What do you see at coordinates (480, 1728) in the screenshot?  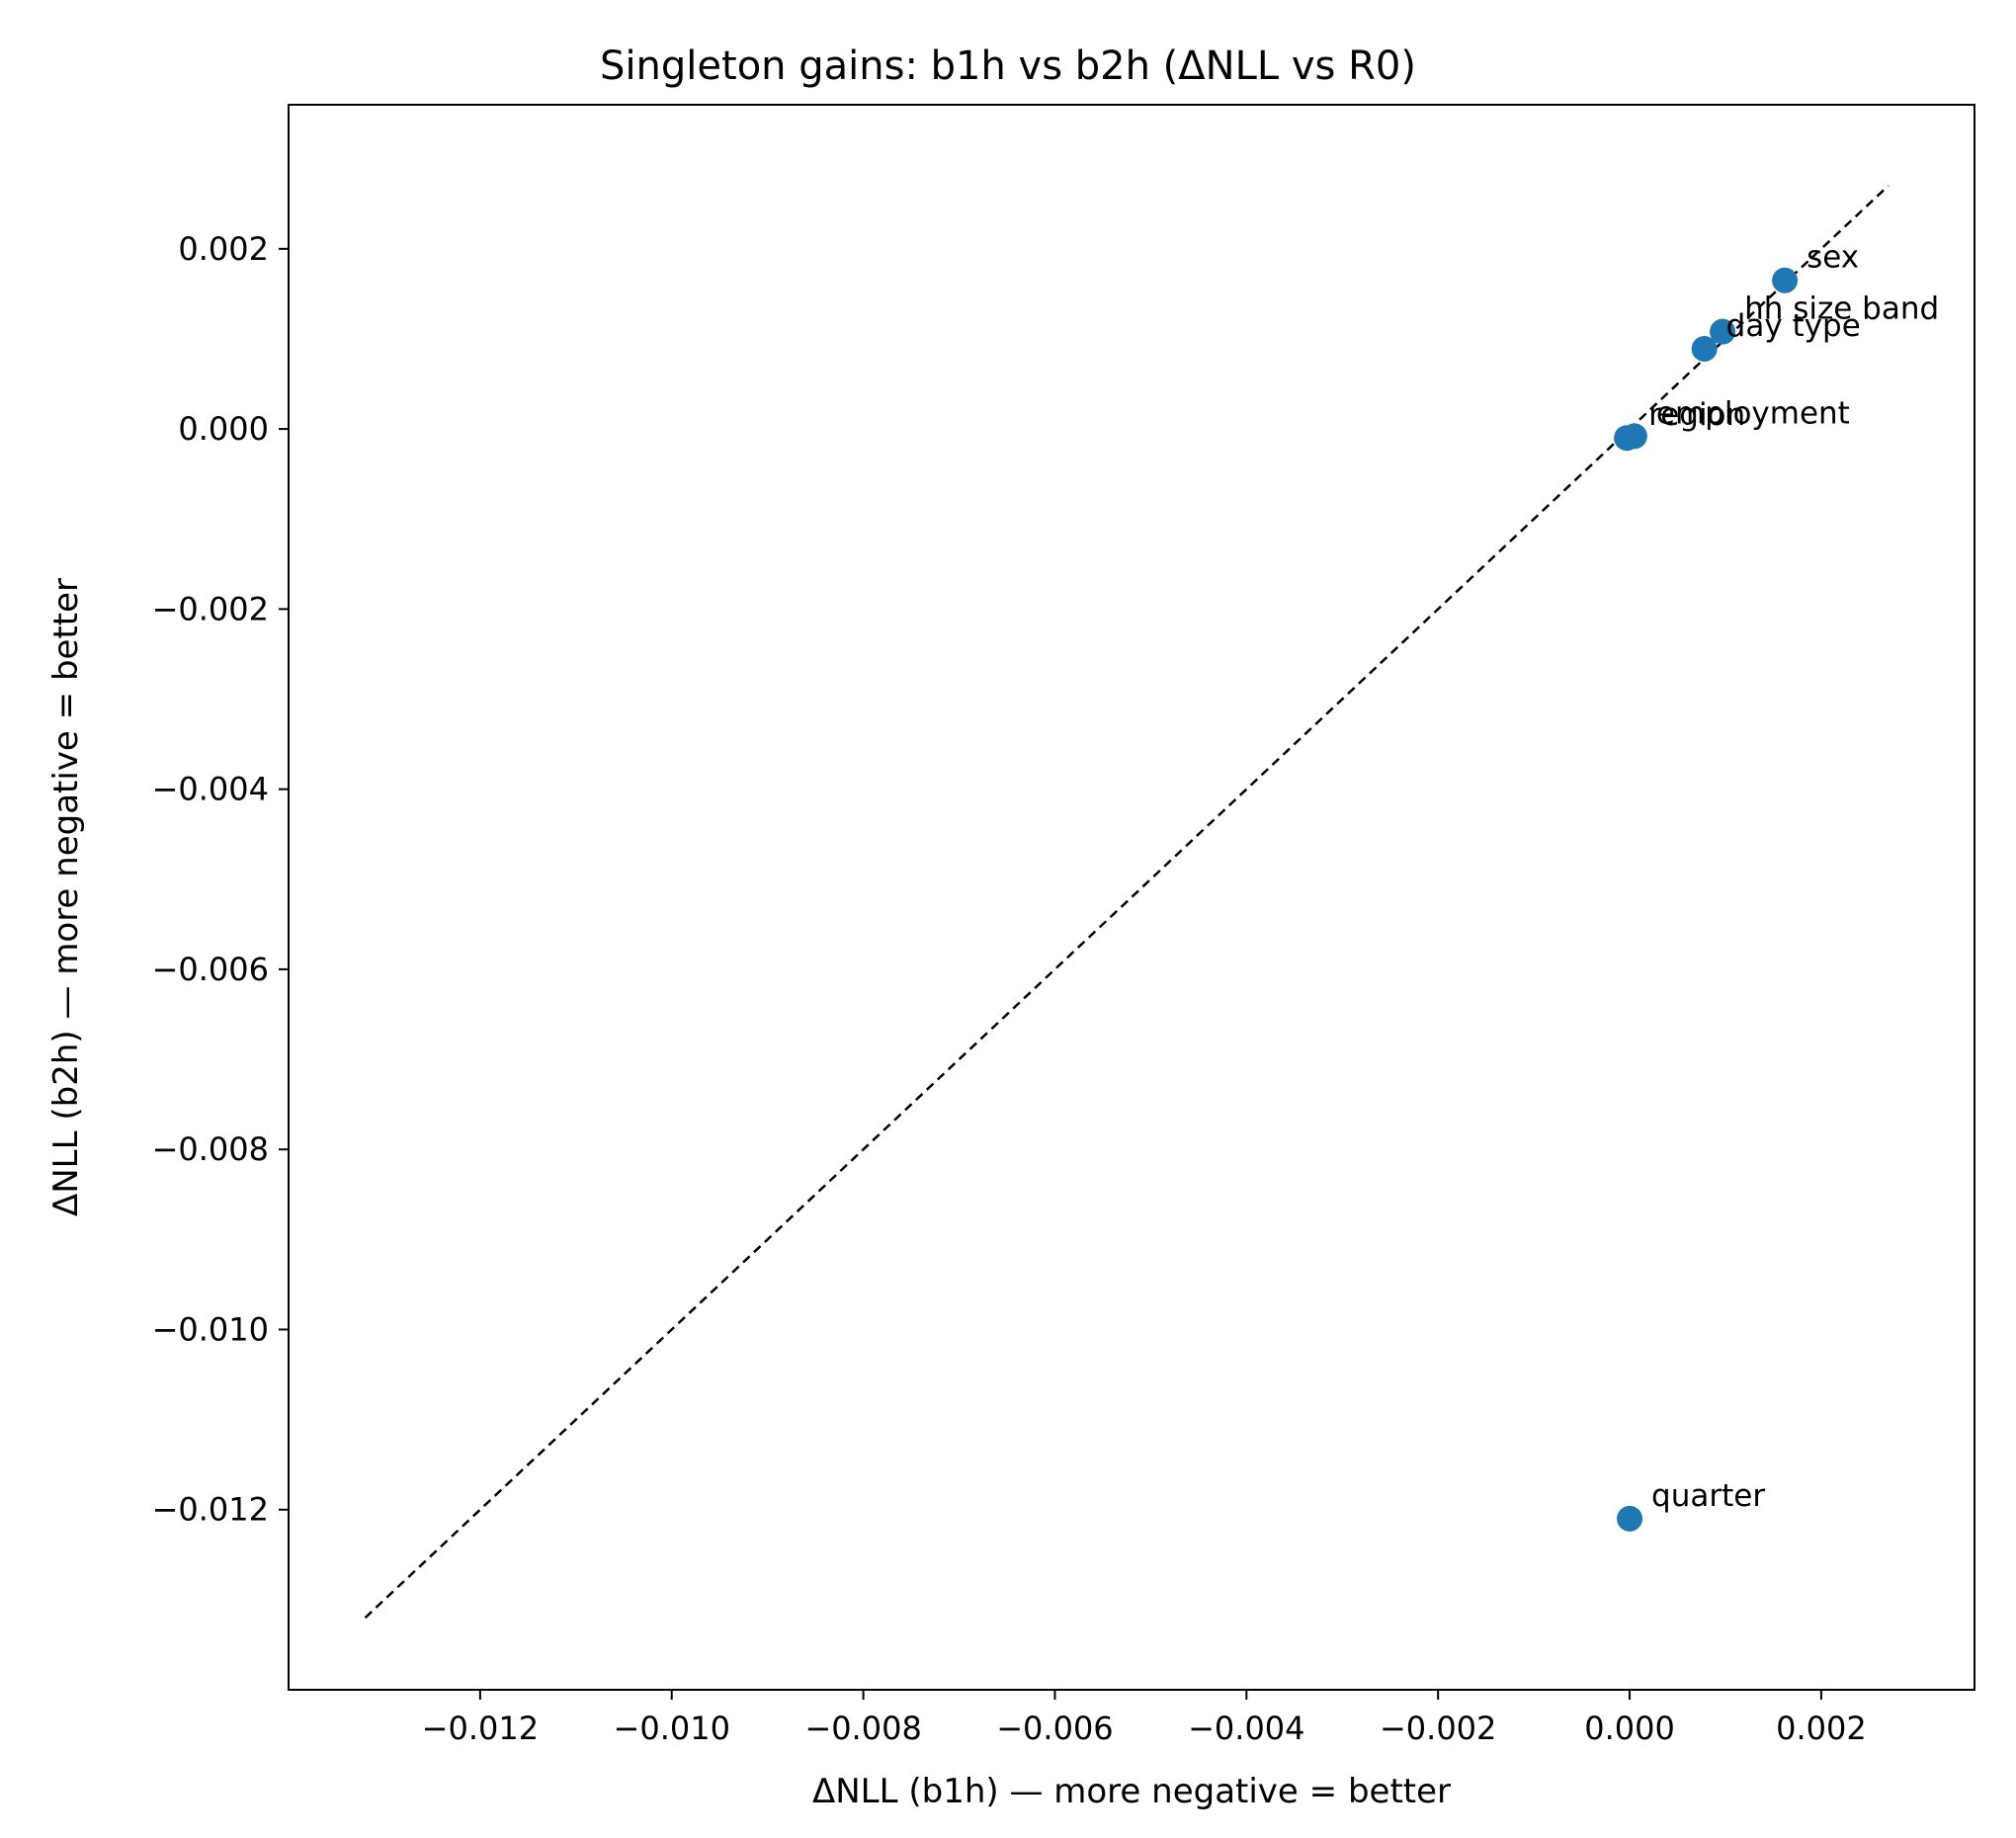 I see `x-tick-label: −0.012` at bounding box center [480, 1728].